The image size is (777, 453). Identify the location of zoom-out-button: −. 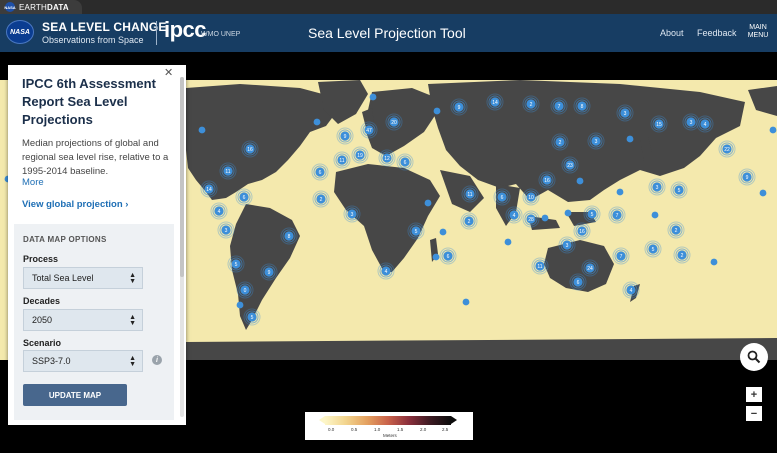
(754, 413).